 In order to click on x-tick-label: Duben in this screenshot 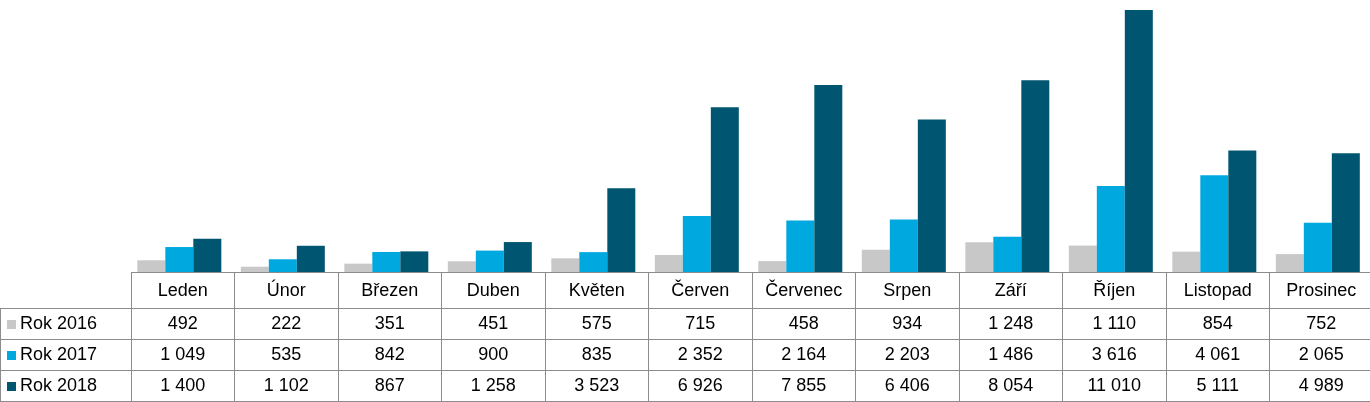, I will do `click(493, 290)`.